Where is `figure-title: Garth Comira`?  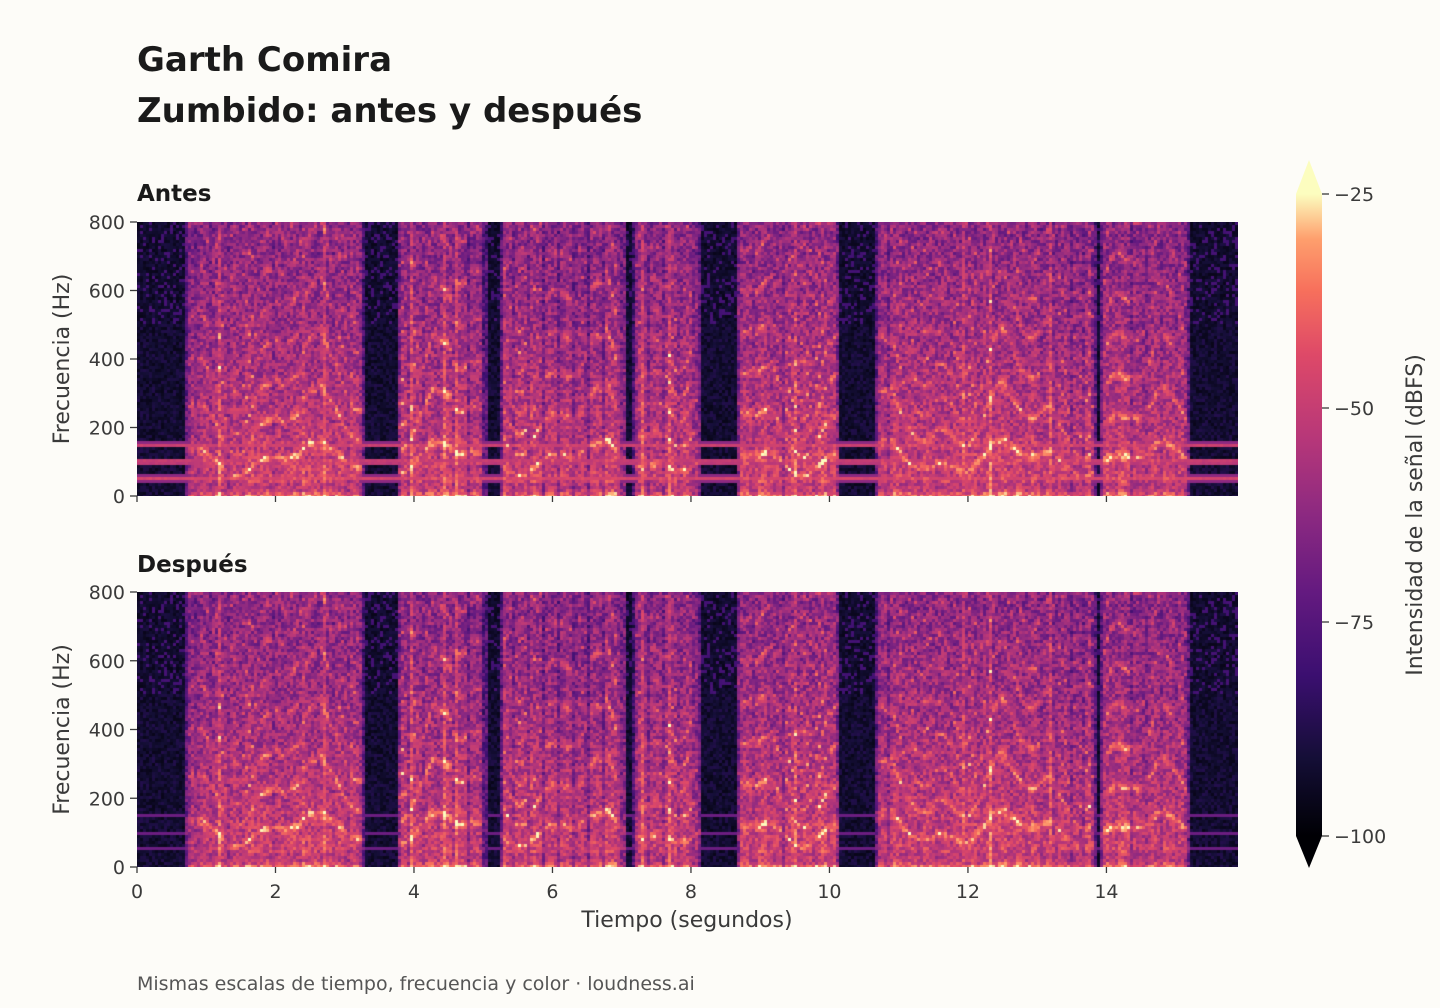
figure-title: Garth Comira is located at coordinates (264, 60).